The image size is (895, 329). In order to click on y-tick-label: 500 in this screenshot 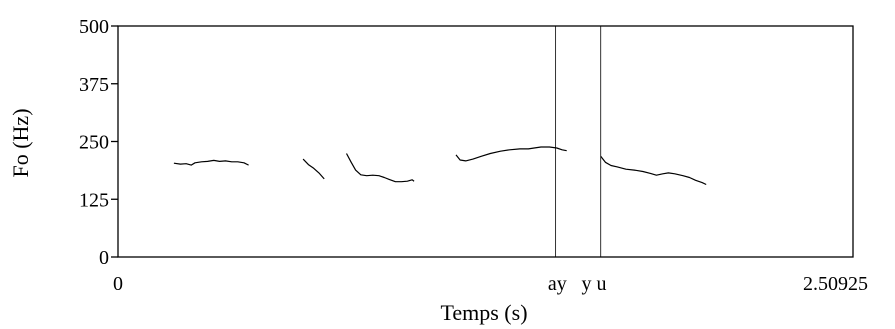, I will do `click(94, 27)`.